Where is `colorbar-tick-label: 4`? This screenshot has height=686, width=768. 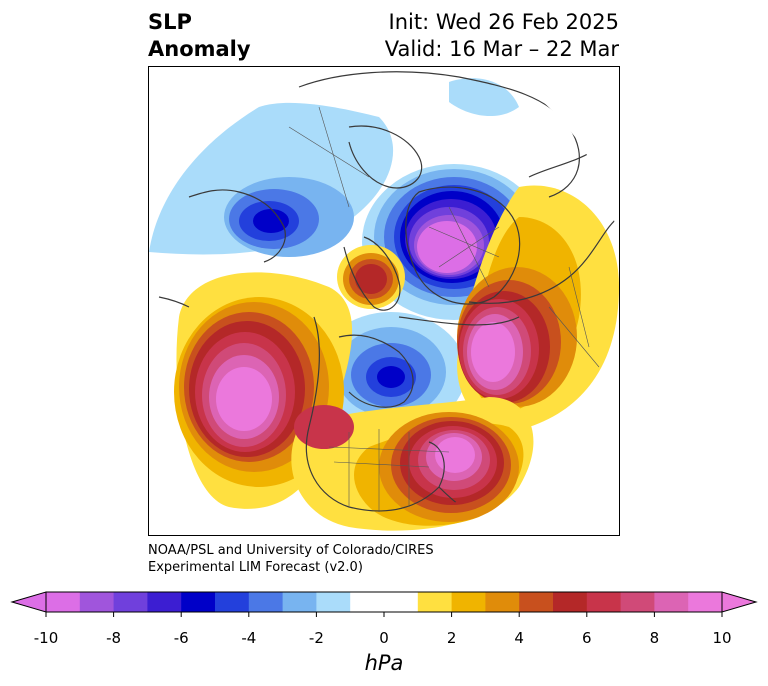
colorbar-tick-label: 4 is located at coordinates (519, 638).